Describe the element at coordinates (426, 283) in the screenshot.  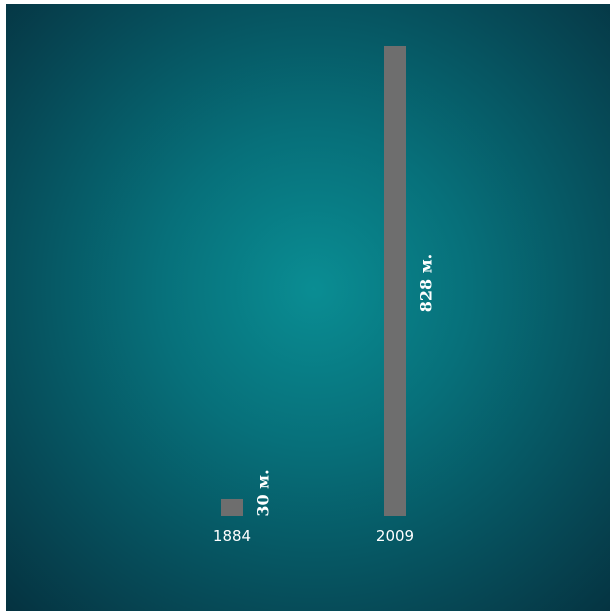
I see `value-label-2009: 828 м.` at that location.